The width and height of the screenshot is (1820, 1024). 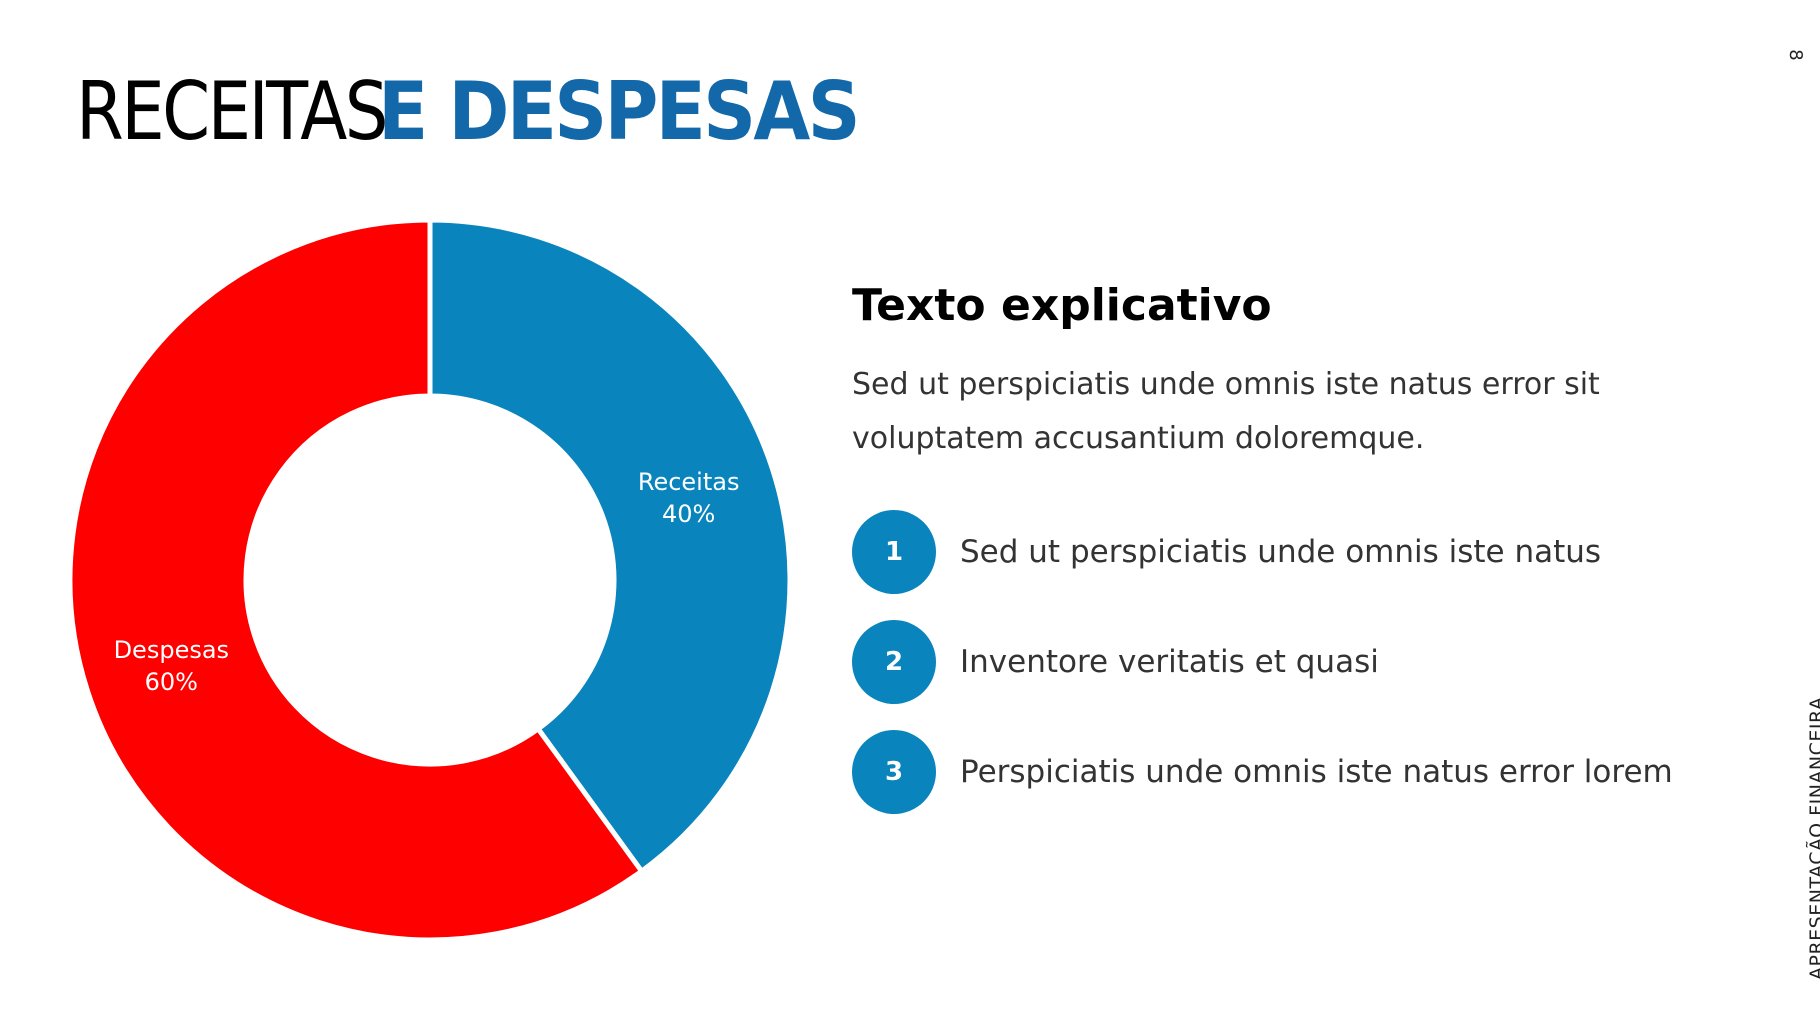 What do you see at coordinates (610, 546) in the screenshot?
I see `slice-receitas` at bounding box center [610, 546].